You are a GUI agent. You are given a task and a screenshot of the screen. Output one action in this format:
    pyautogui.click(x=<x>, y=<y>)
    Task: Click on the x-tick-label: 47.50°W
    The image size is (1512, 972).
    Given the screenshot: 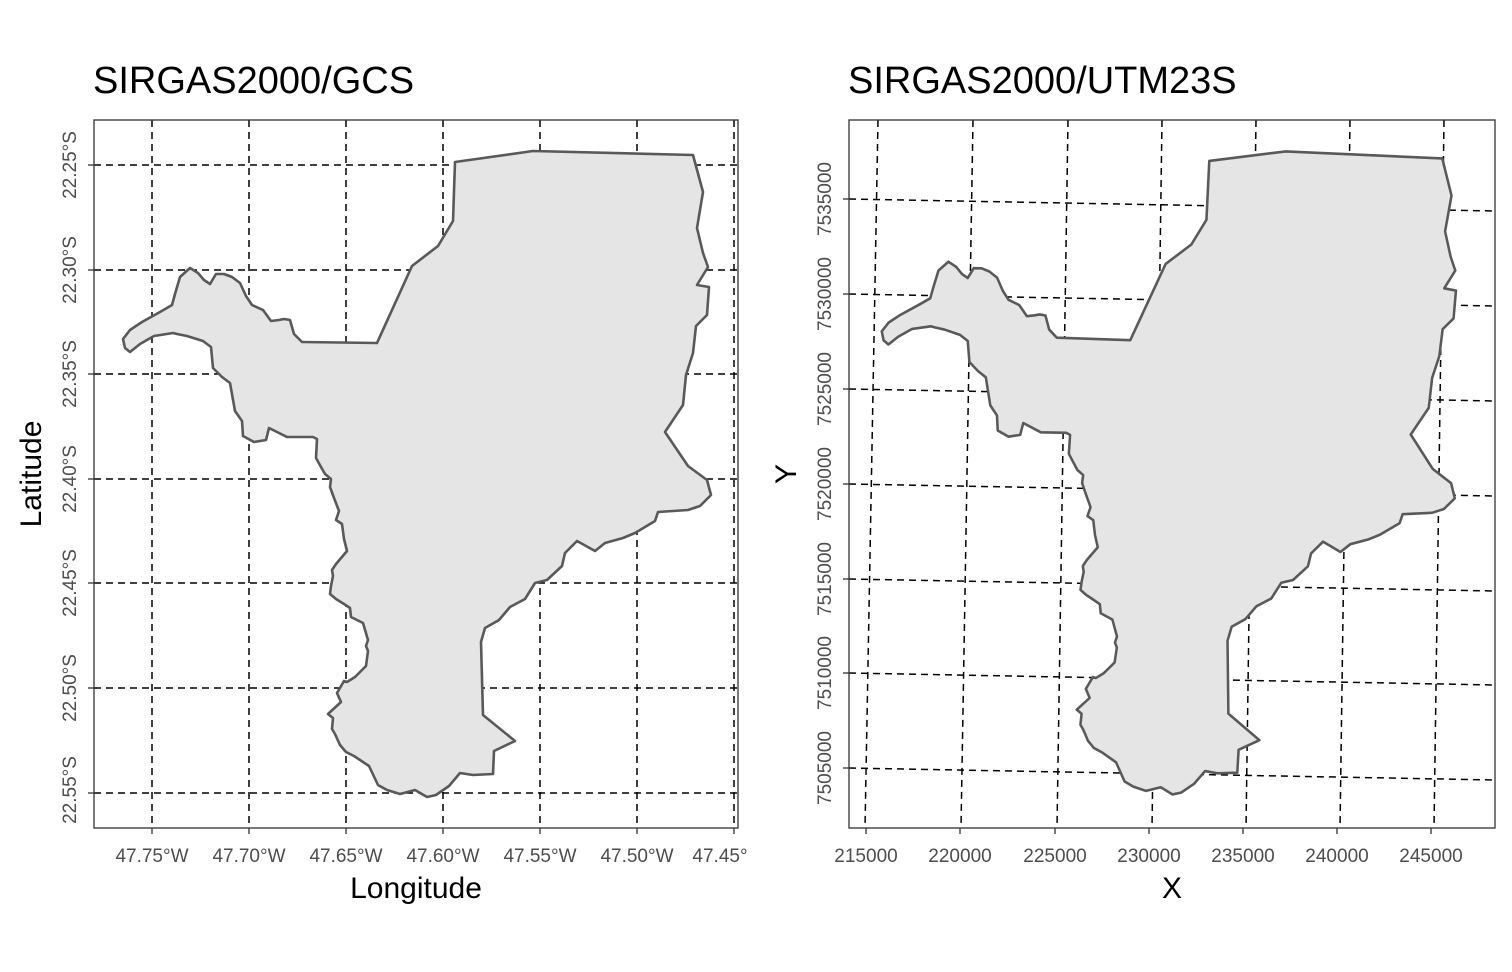 What is the action you would take?
    pyautogui.click(x=636, y=856)
    